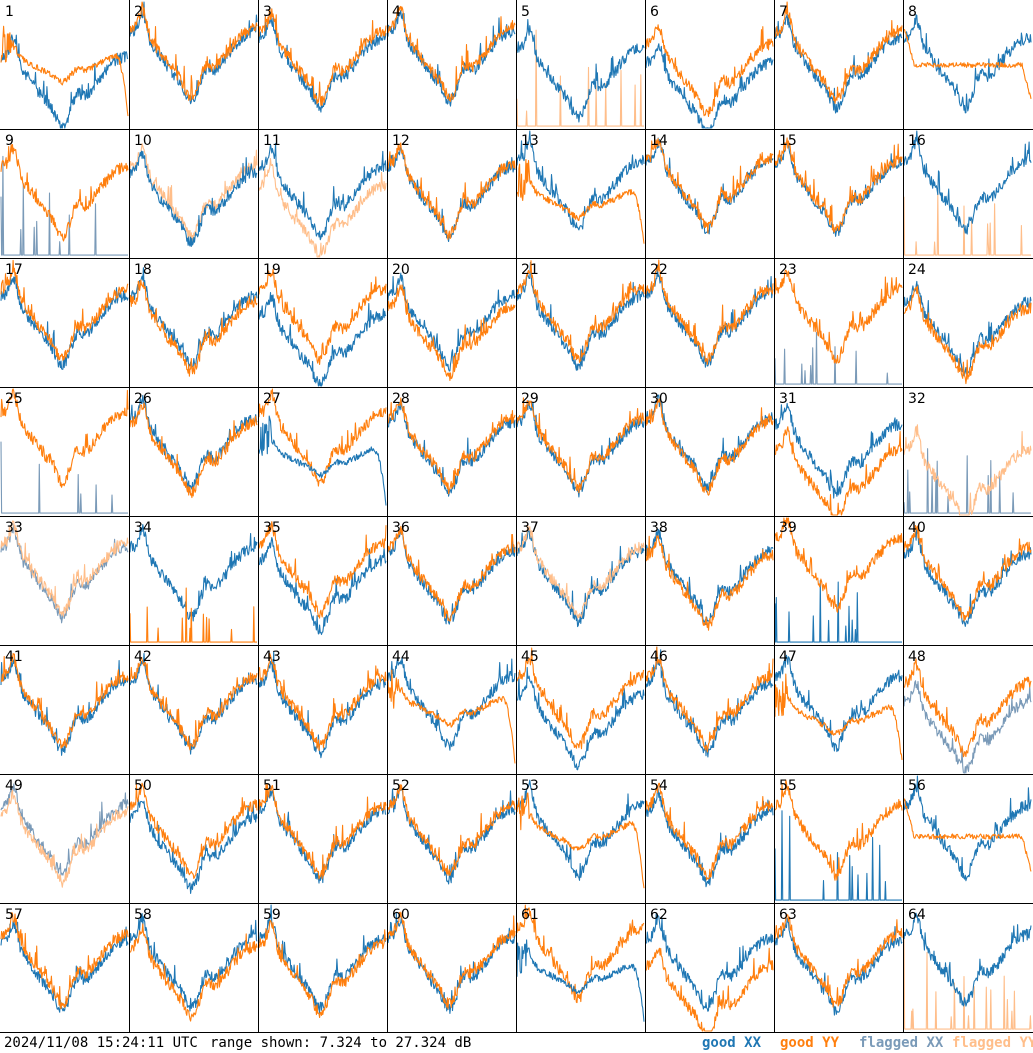 Image resolution: width=1033 pixels, height=1053 pixels. What do you see at coordinates (14, 399) in the screenshot?
I see `panel-number: 25` at bounding box center [14, 399].